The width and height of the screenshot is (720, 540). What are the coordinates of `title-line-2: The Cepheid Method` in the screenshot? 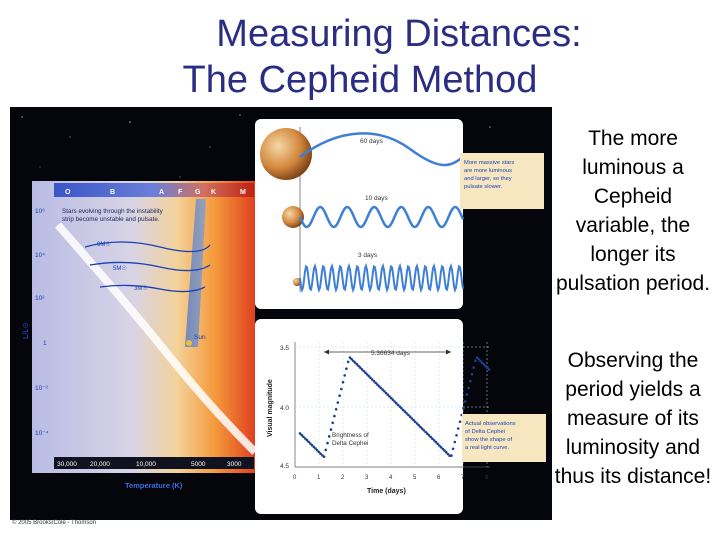 It's located at (360, 80).